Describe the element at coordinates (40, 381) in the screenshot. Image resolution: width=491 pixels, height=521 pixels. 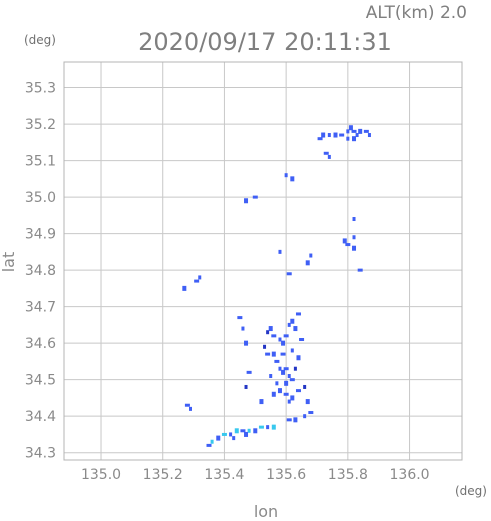
I see `y-tick-label: 34.5` at that location.